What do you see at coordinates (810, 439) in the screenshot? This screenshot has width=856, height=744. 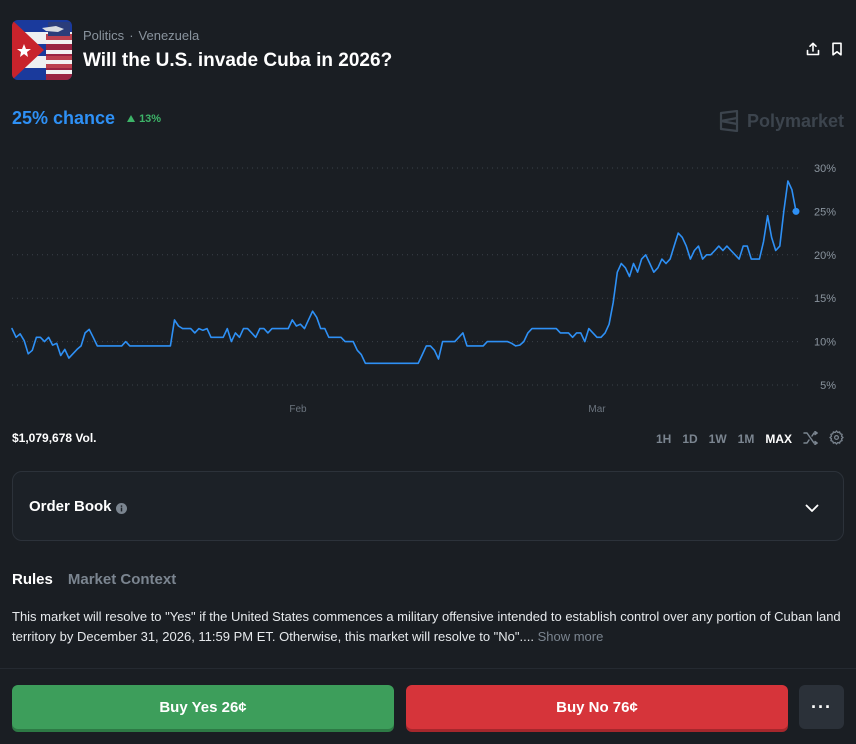 I see `shuffle-icon` at bounding box center [810, 439].